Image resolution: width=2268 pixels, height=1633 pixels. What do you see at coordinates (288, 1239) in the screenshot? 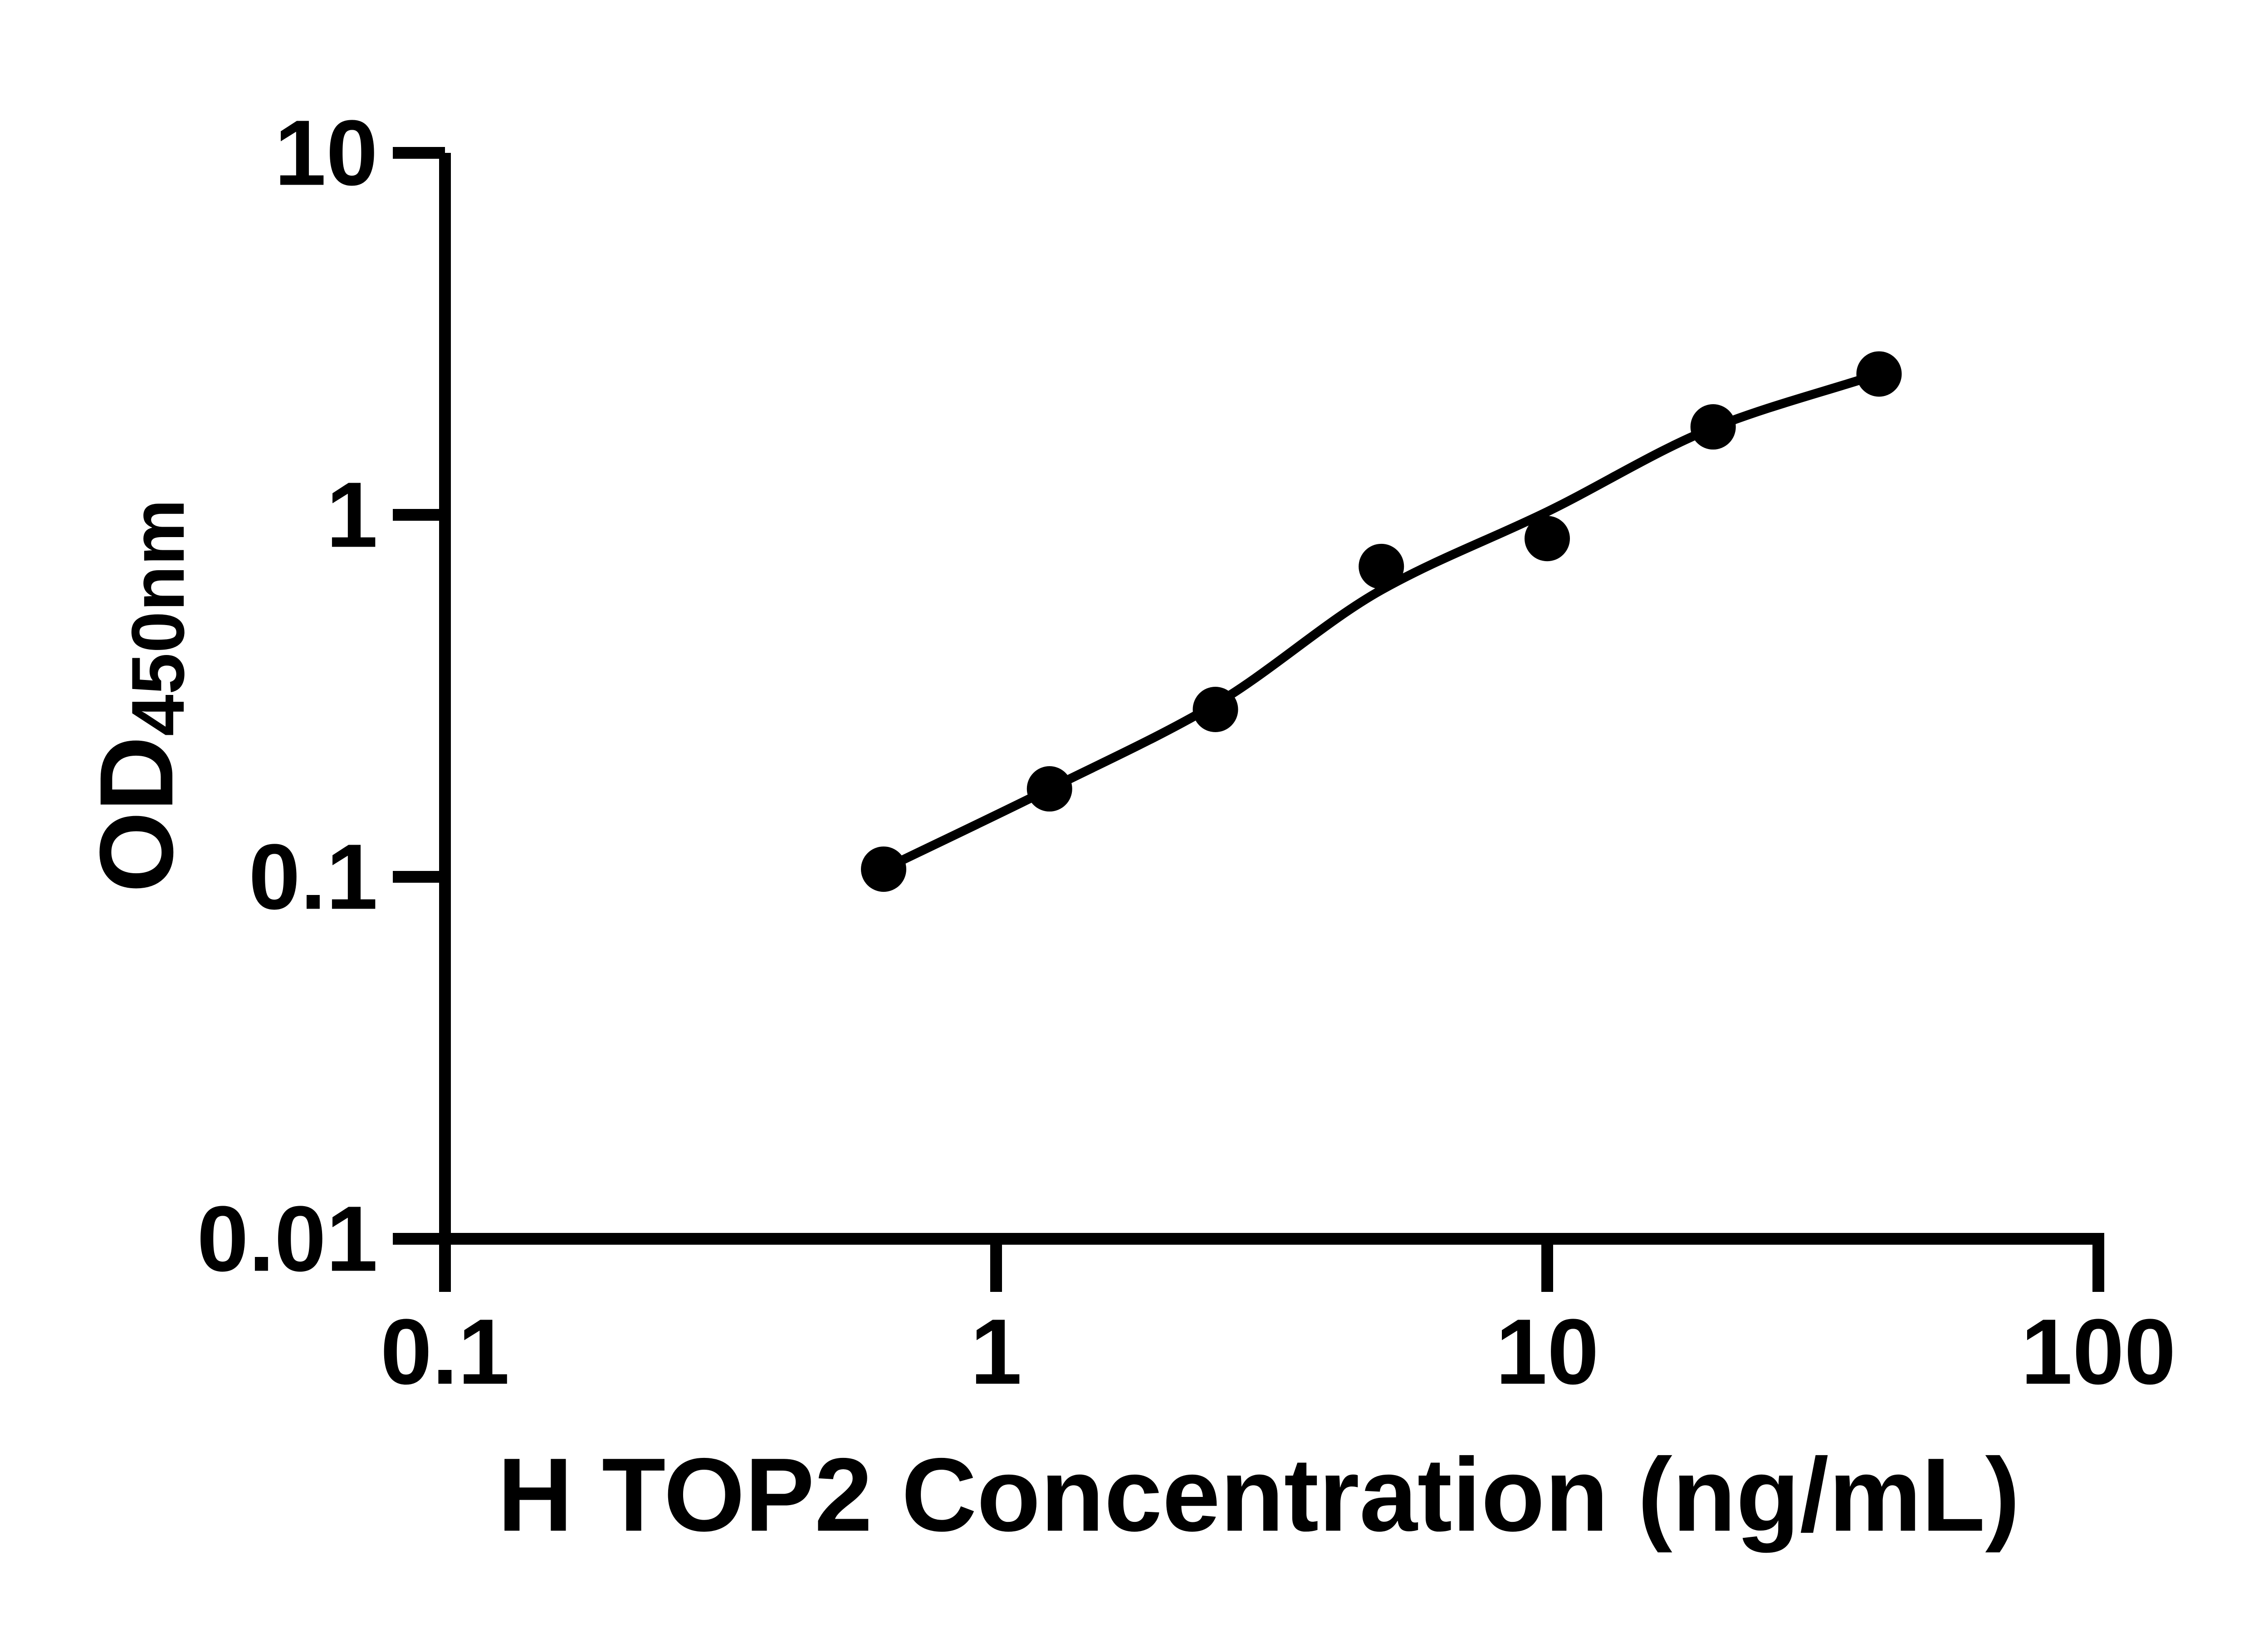
I see `y-tick-label: 0.01` at bounding box center [288, 1239].